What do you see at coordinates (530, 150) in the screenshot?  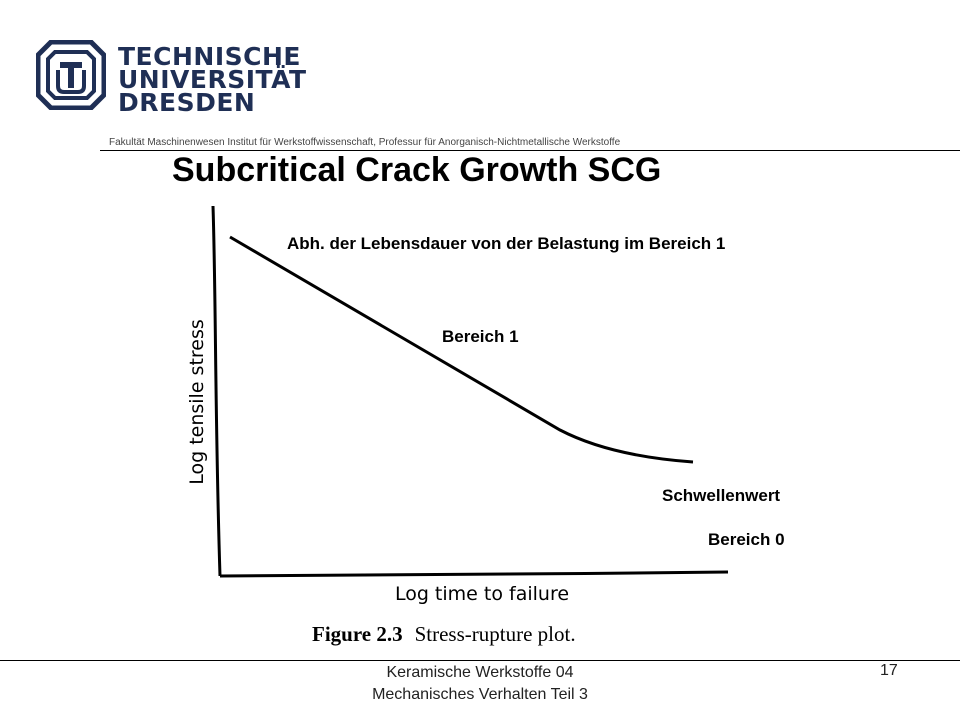 I see `header-divider` at bounding box center [530, 150].